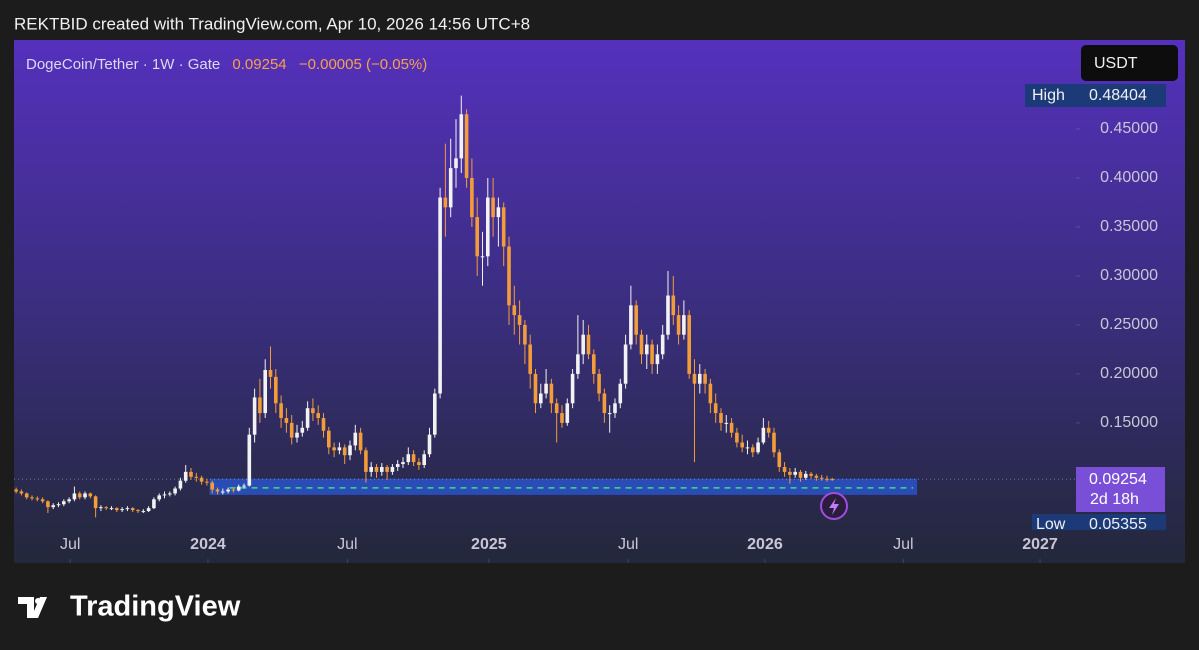 This screenshot has height=650, width=1199. I want to click on high-label: High, so click(1048, 95).